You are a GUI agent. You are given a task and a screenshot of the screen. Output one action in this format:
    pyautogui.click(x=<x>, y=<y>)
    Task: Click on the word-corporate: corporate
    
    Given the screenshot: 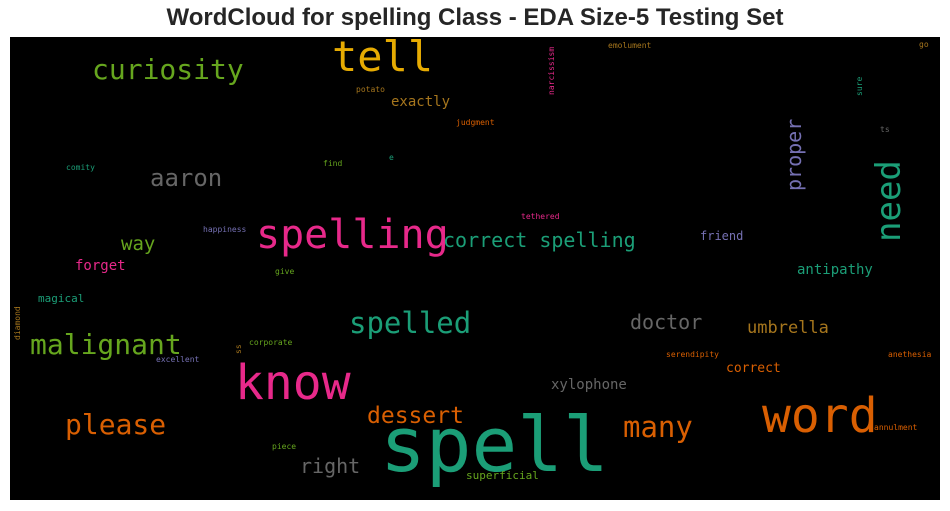 What is the action you would take?
    pyautogui.click(x=271, y=342)
    